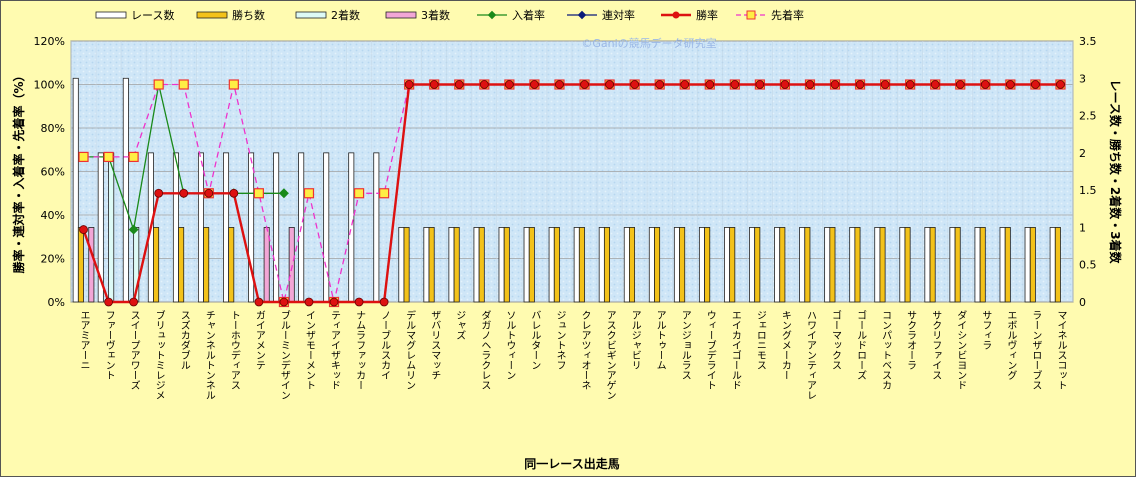  What do you see at coordinates (910, 84) in the screenshot?
I see `point-勝率-サクラオーラ` at bounding box center [910, 84].